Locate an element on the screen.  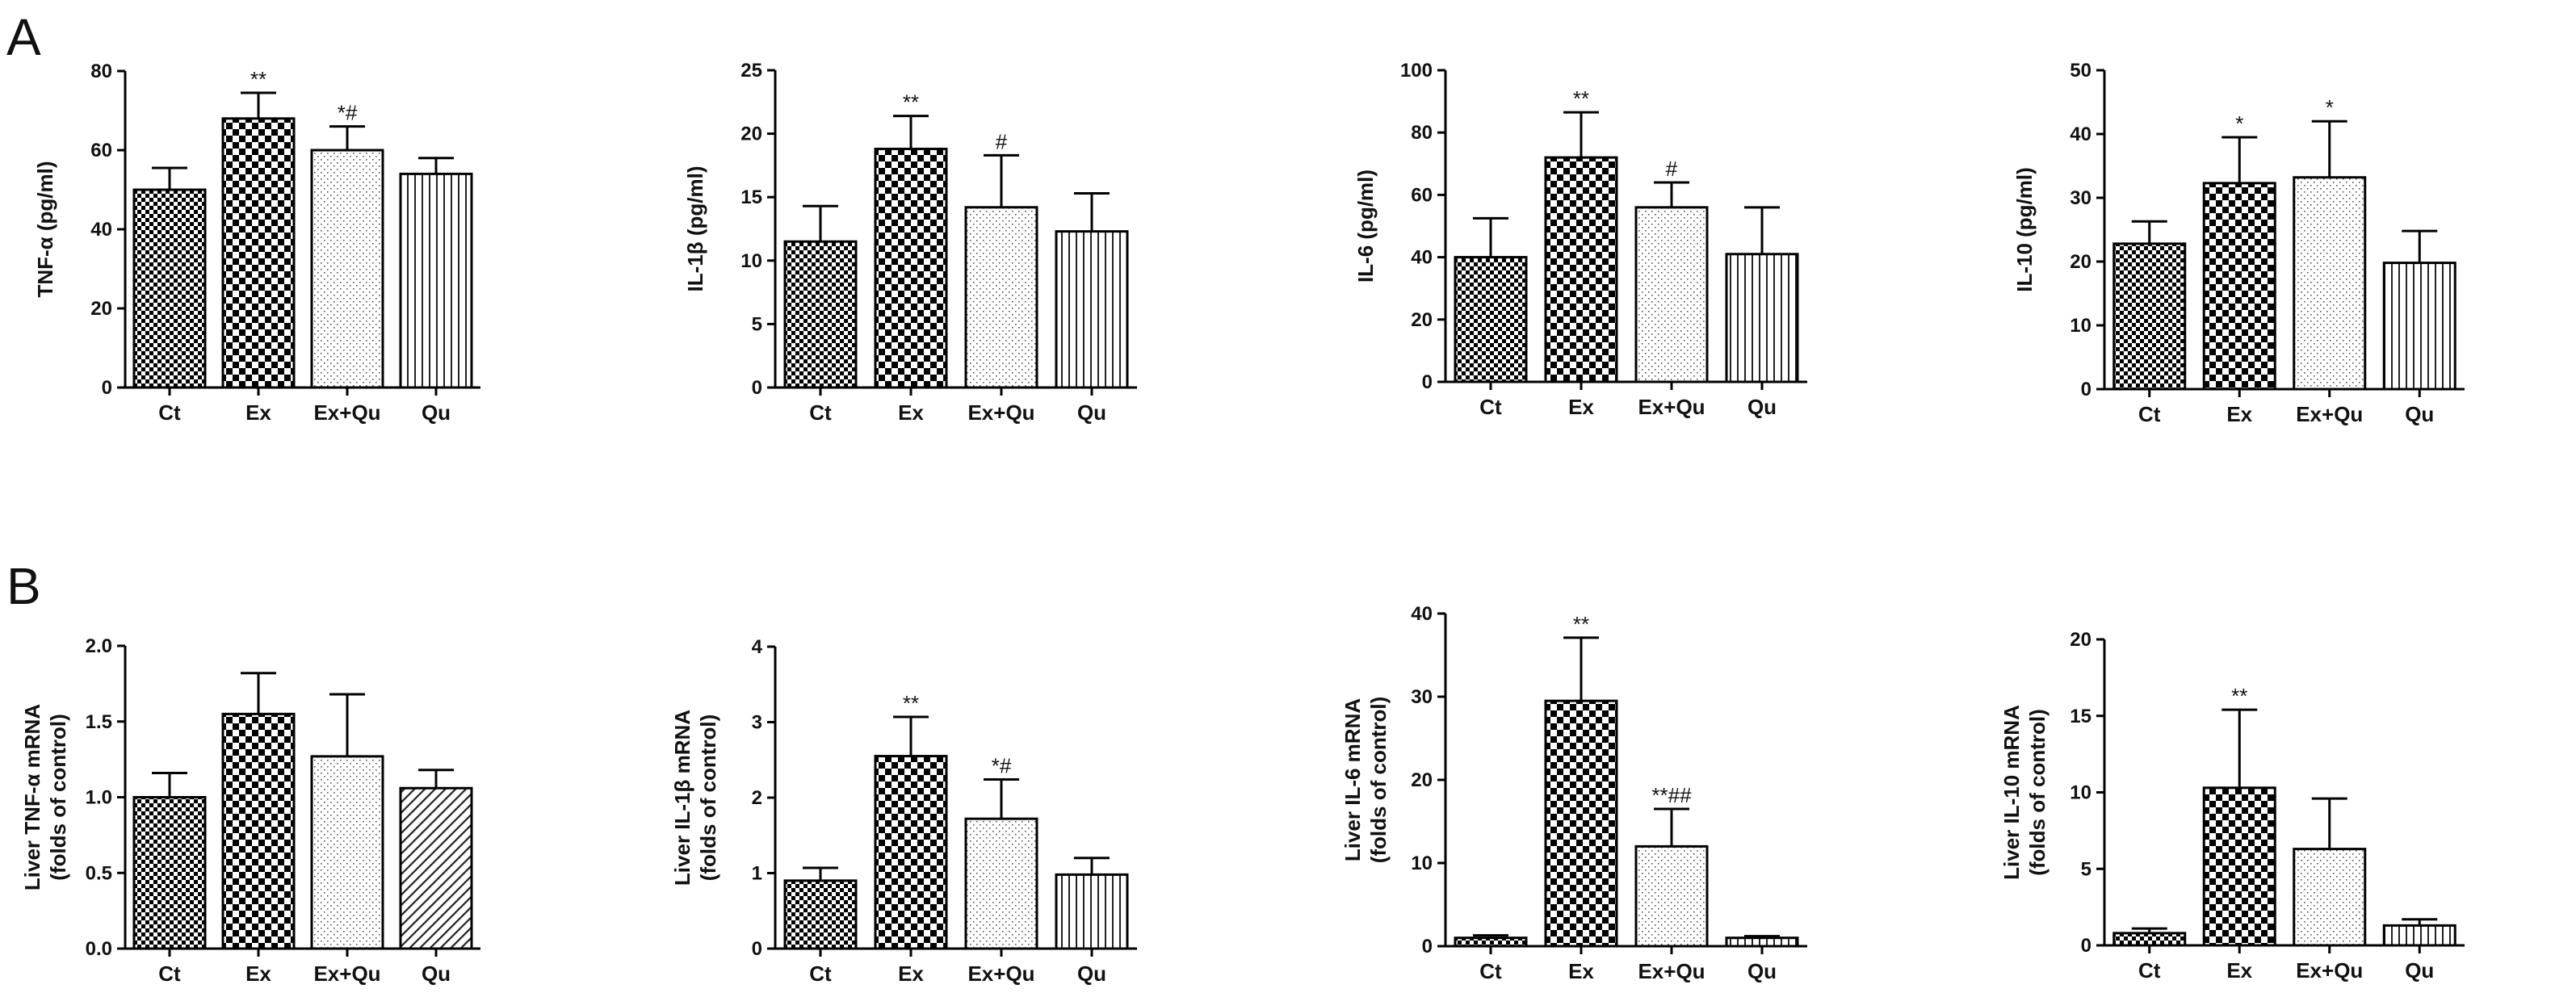
y-tick-label: 50 is located at coordinates (2080, 71).